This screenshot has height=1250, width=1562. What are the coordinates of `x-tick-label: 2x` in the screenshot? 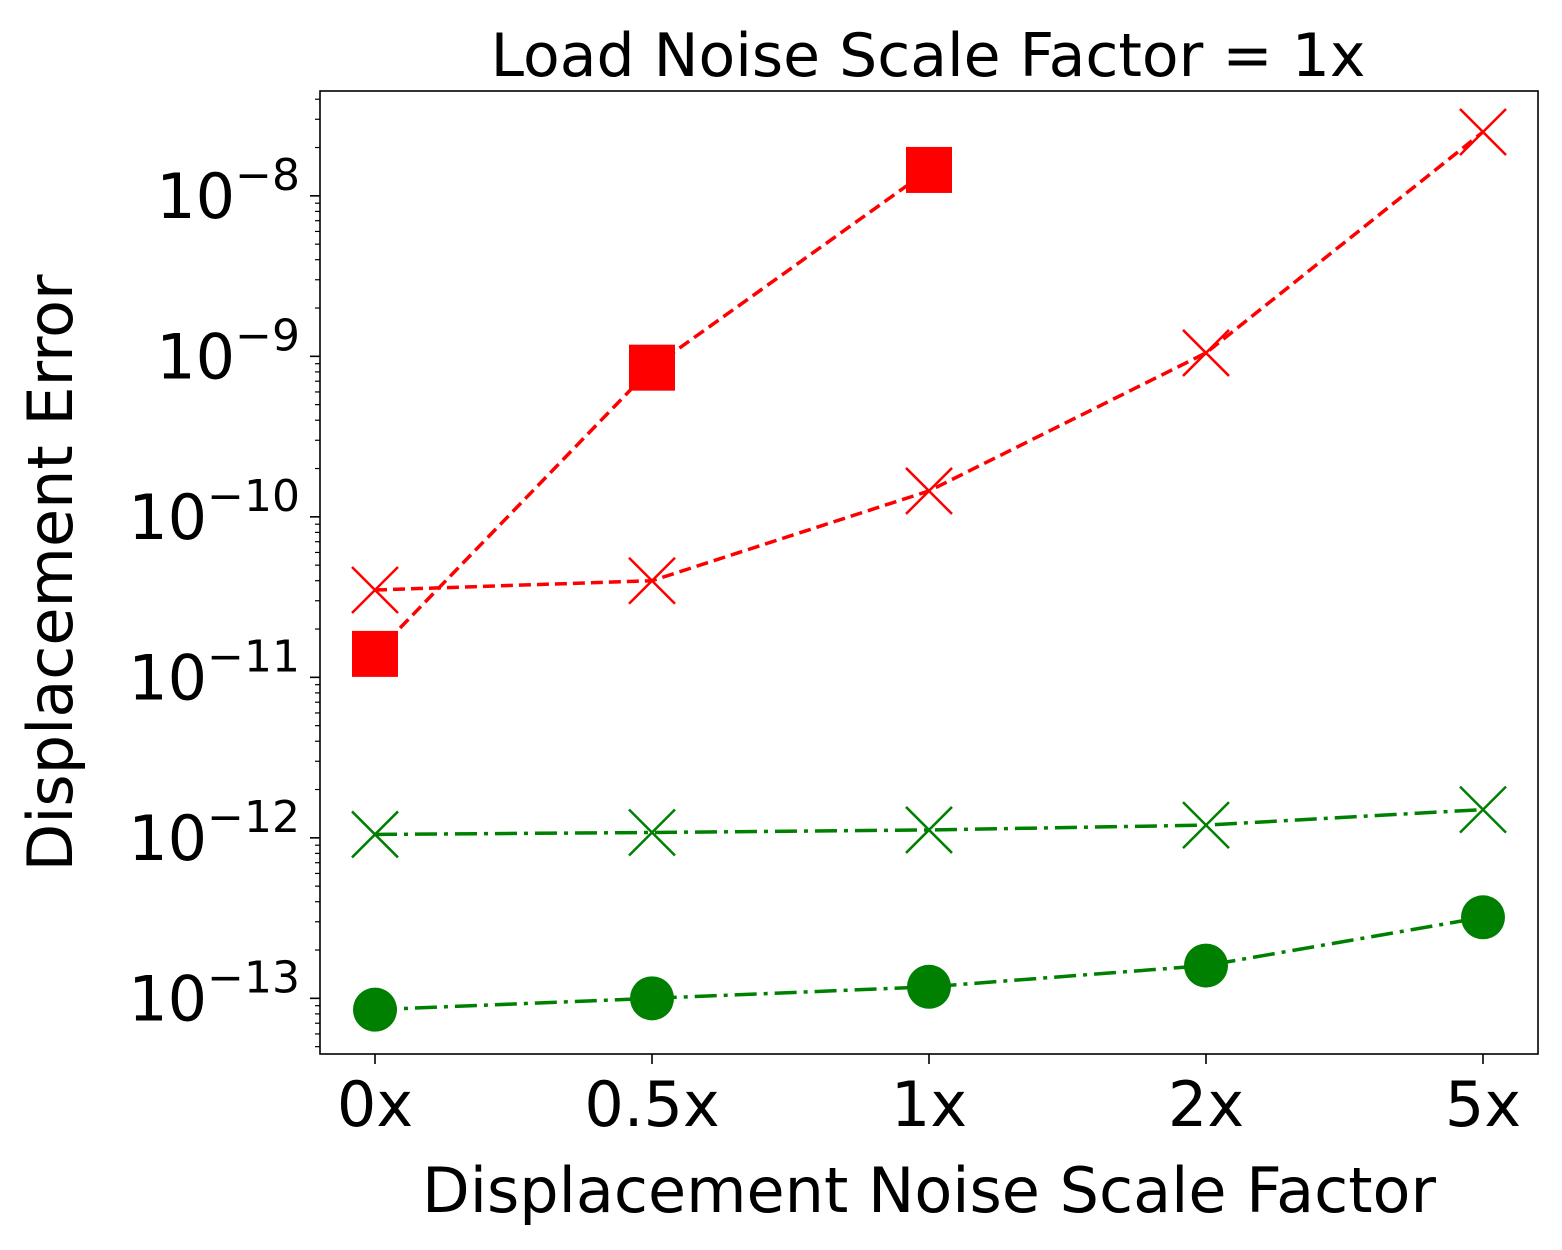 It's located at (1206, 1104).